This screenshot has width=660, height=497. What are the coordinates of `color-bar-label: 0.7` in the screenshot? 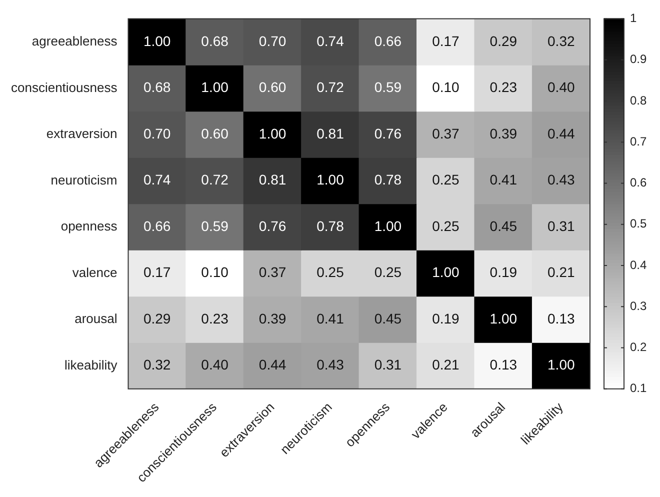 It's located at (639, 141).